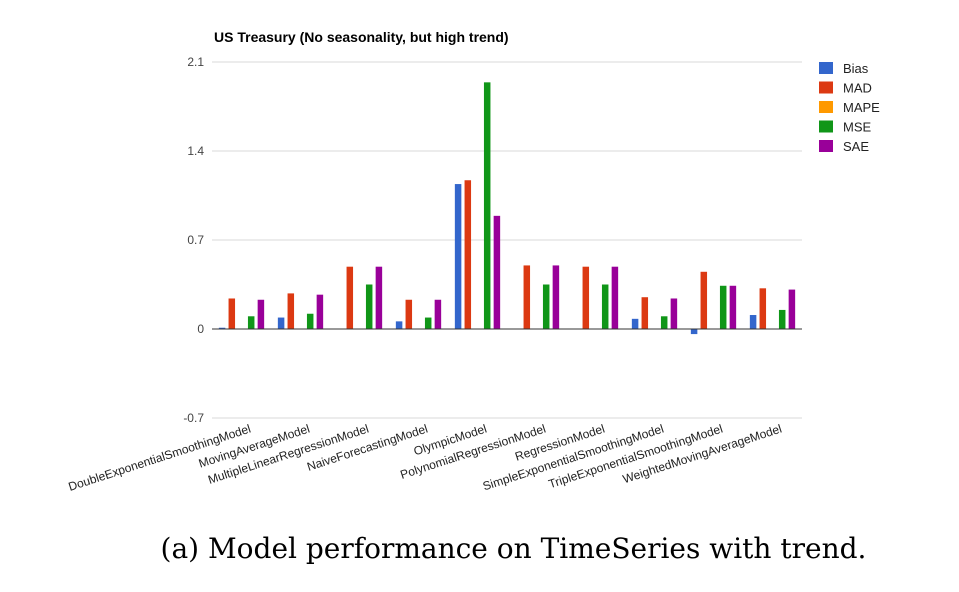 This screenshot has height=592, width=959. Describe the element at coordinates (350, 297) in the screenshot. I see `bar-mad-multiplelinearregressionmodel` at that location.